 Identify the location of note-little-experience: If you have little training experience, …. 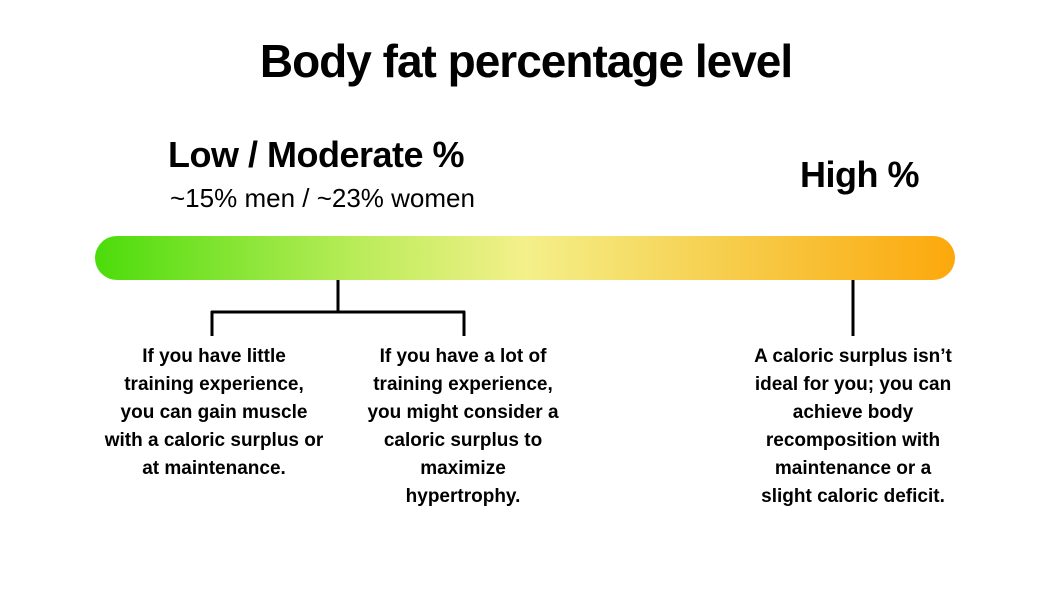
(214, 412).